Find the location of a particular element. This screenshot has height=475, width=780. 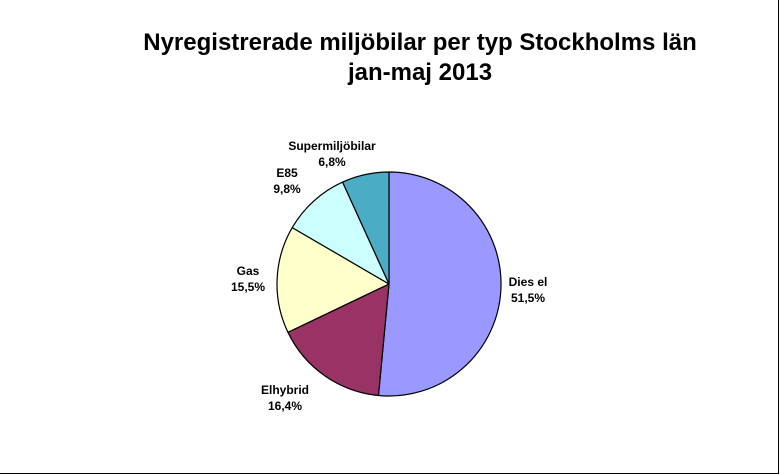

slice-name-label: Elhybrid is located at coordinates (285, 390).